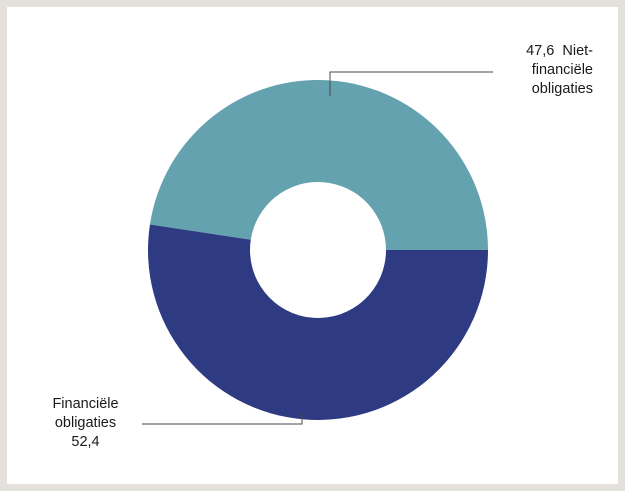 This screenshot has width=625, height=491. I want to click on label-nonfin-text-3: obligaties, so click(562, 89).